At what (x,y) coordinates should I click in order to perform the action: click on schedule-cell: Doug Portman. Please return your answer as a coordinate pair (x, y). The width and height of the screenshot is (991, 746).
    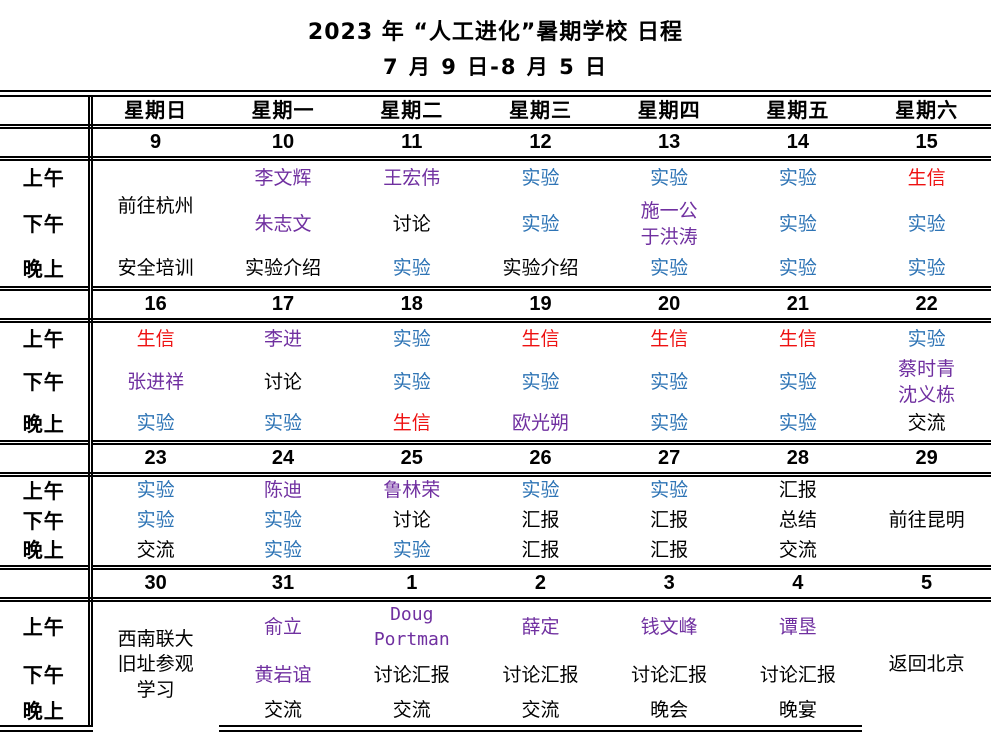
    Looking at the image, I should click on (411, 627).